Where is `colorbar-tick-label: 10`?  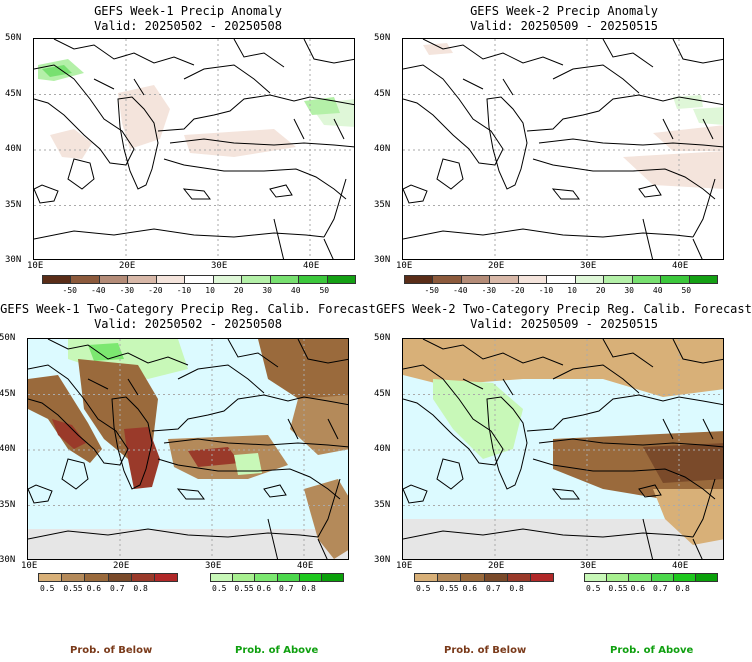
colorbar-tick-label: 10 is located at coordinates (210, 290).